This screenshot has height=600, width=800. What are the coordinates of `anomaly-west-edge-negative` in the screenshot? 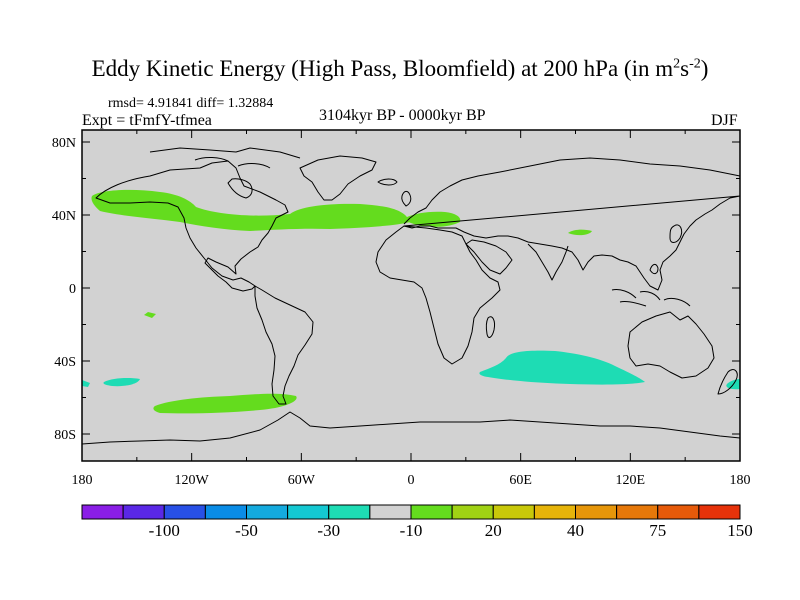 It's located at (86, 383).